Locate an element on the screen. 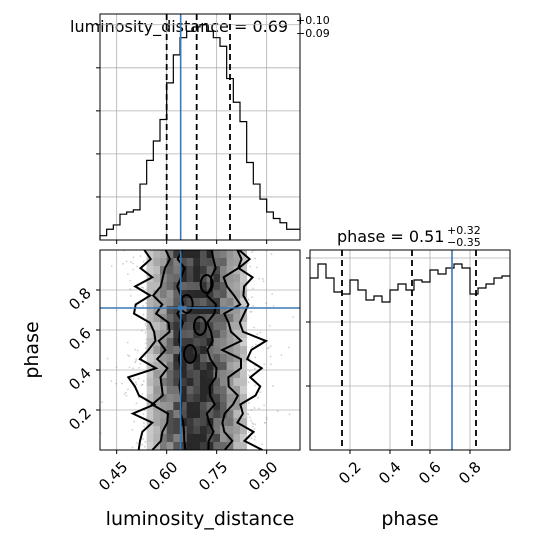 This screenshot has width=550, height=550. title-phase: phase = 0.51 +0.32 −0.35 is located at coordinates (409, 236).